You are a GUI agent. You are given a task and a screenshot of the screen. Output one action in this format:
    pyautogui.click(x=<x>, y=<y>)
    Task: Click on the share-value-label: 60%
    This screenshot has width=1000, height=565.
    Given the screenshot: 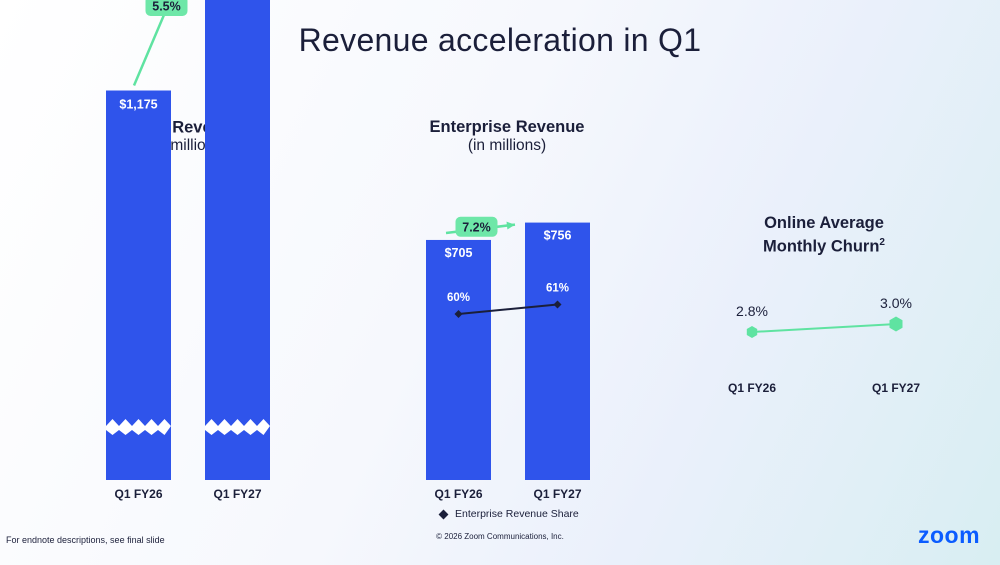 What is the action you would take?
    pyautogui.click(x=458, y=298)
    